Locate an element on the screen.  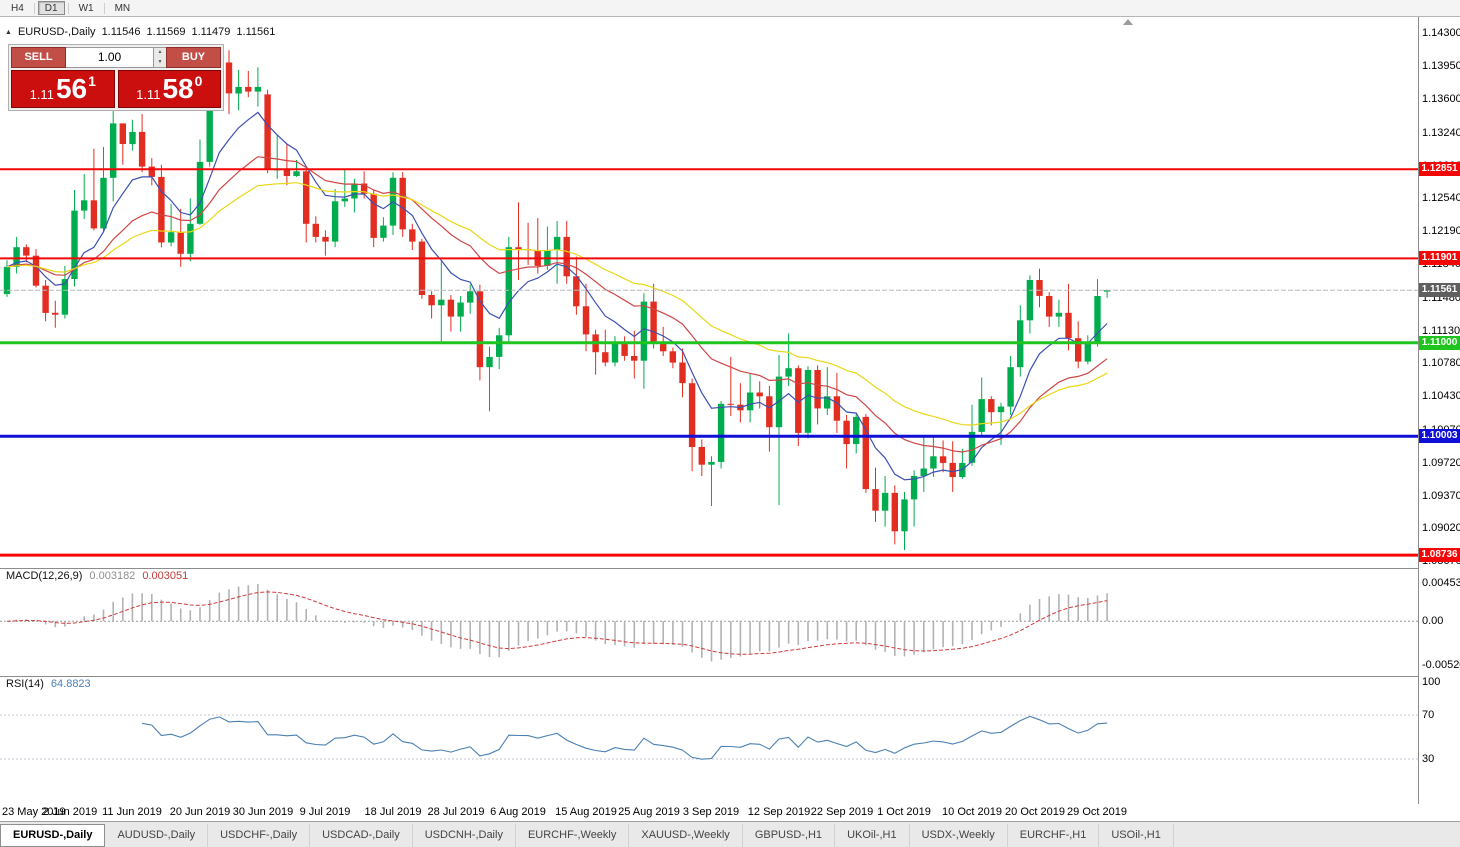
timeframe-button-d1: D1 is located at coordinates (51, 8).